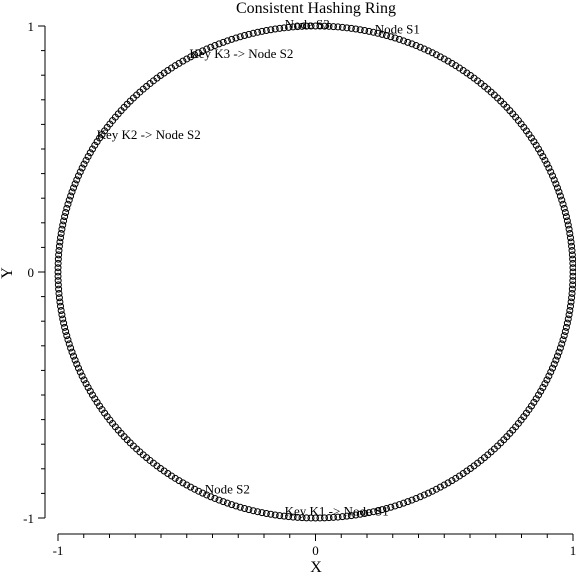  What do you see at coordinates (241, 53) in the screenshot?
I see `annotation-label: Key K3 -> Node S2` at bounding box center [241, 53].